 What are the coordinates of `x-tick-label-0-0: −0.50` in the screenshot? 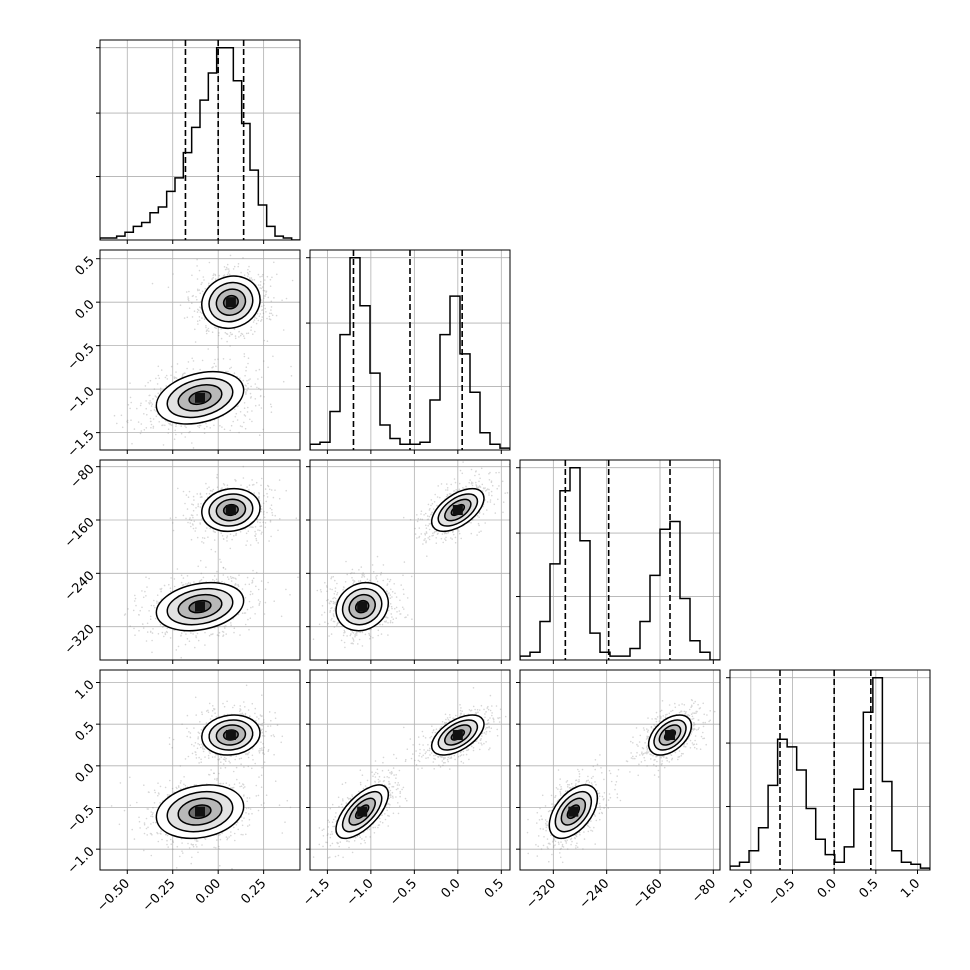 It's located at (113, 895).